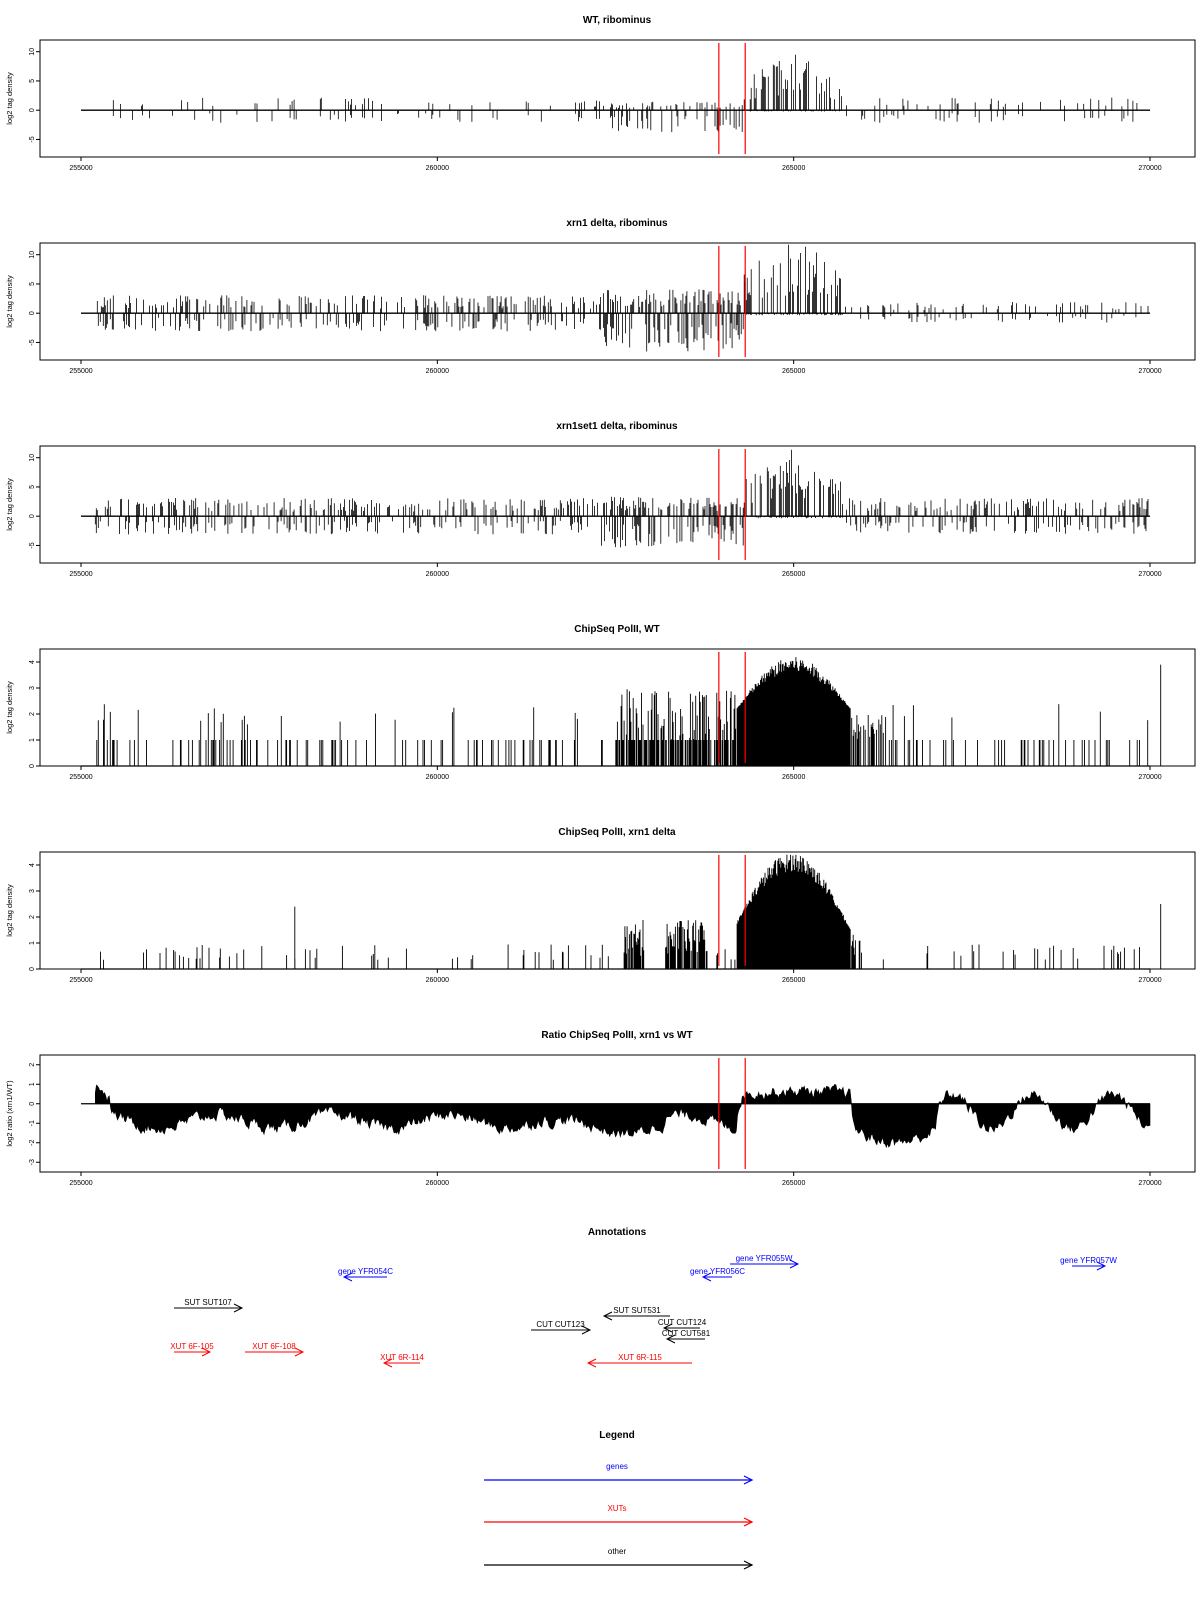  I want to click on annotation-feature: gene YFR055W, so click(765, 1261).